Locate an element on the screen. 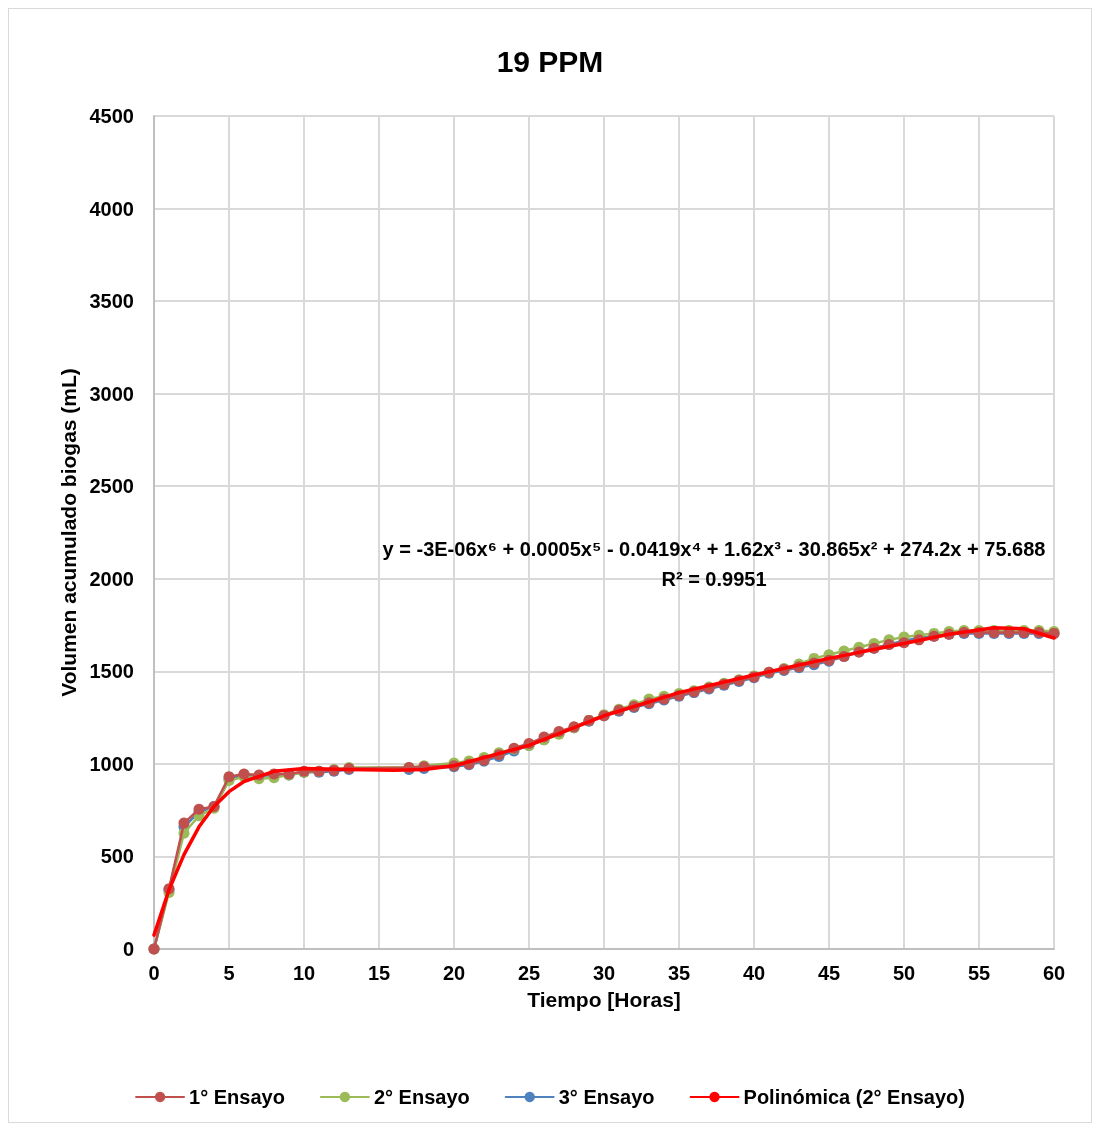 This screenshot has width=1100, height=1131. y-axis-title: Volumen acumulado biogas (mL) is located at coordinates (68, 532).